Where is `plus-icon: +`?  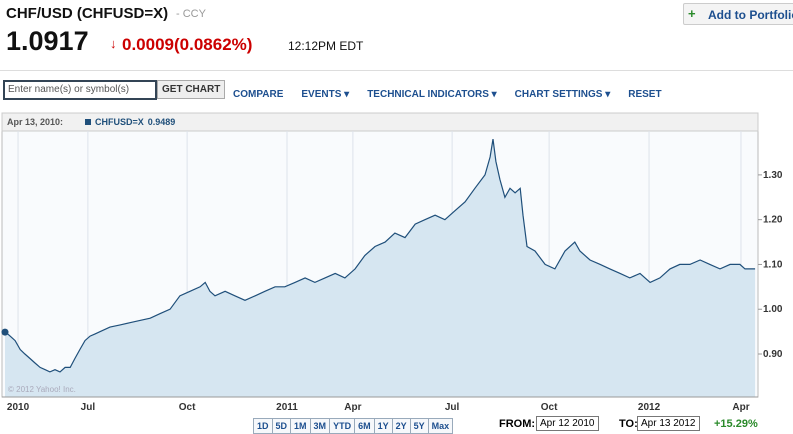
plus-icon: + is located at coordinates (692, 13).